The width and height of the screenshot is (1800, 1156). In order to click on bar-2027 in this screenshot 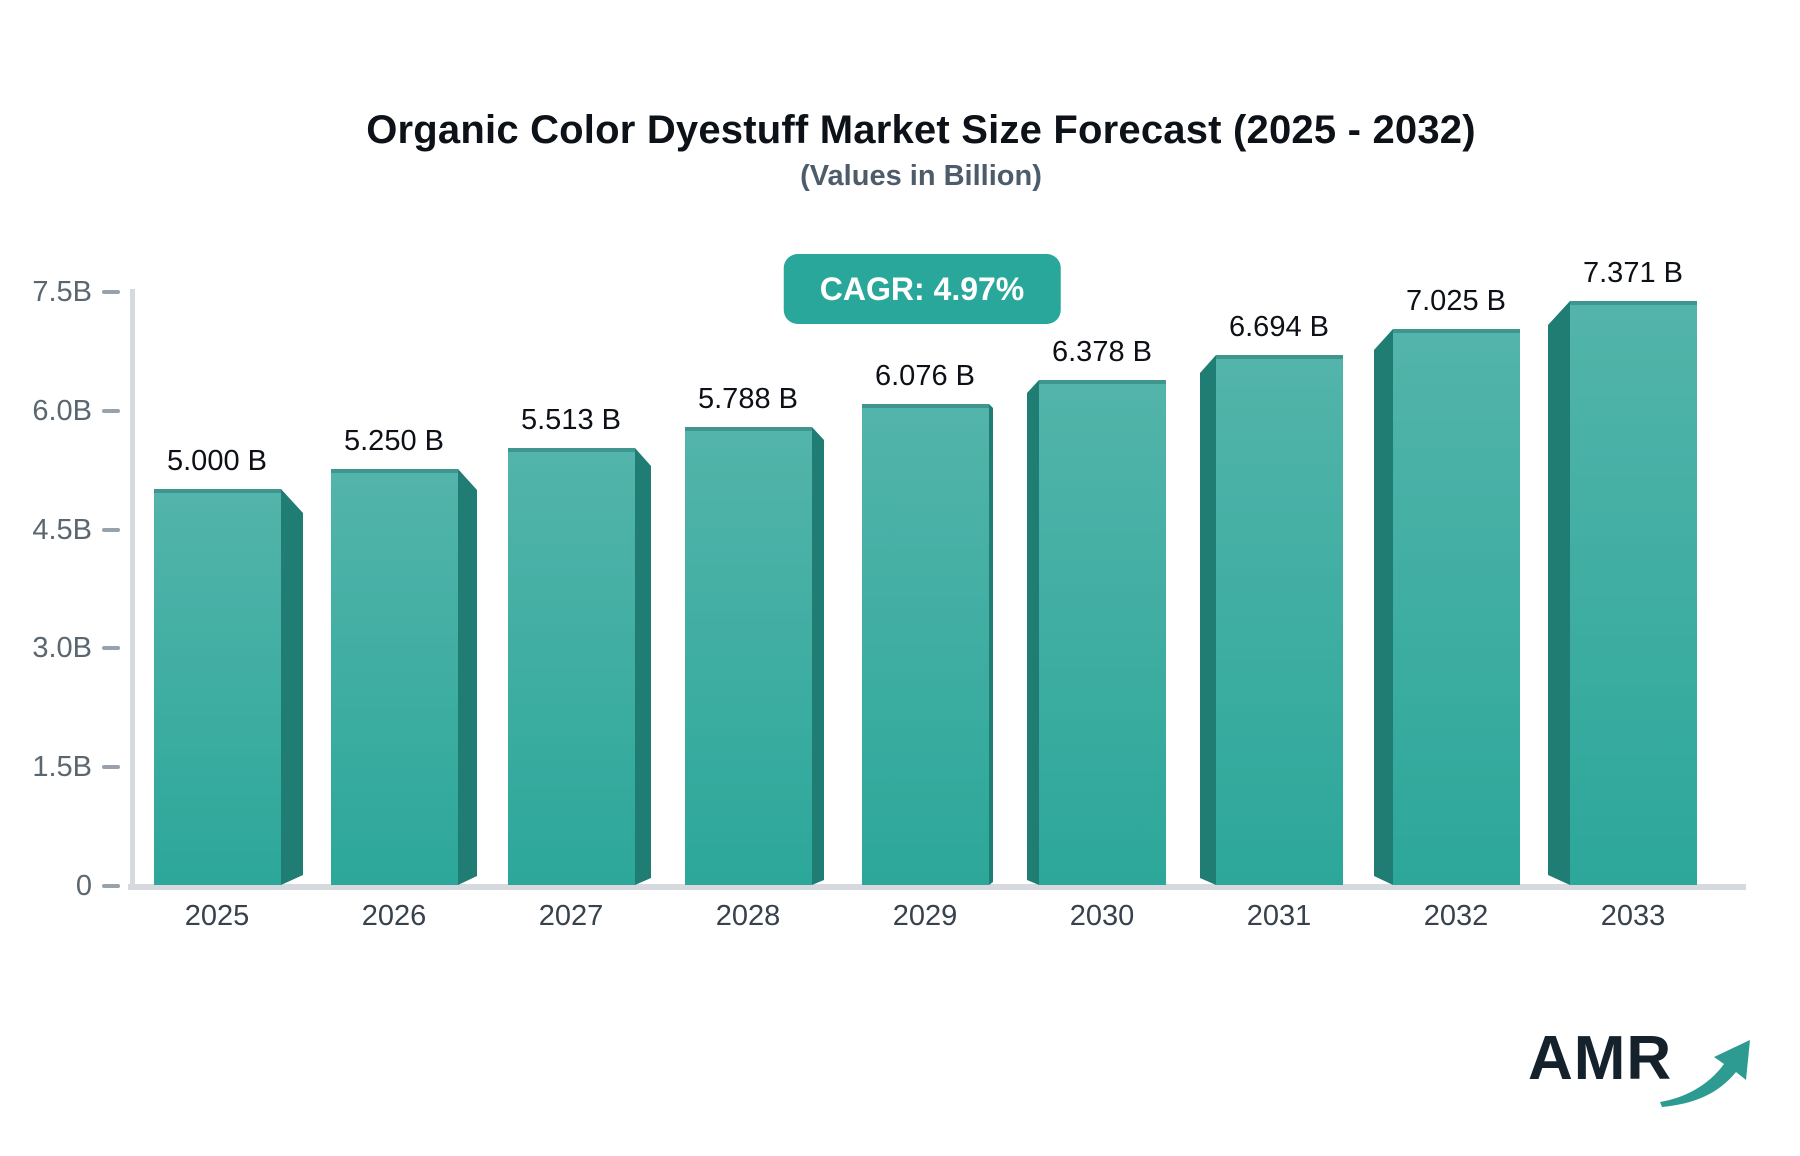, I will do `click(571, 666)`.